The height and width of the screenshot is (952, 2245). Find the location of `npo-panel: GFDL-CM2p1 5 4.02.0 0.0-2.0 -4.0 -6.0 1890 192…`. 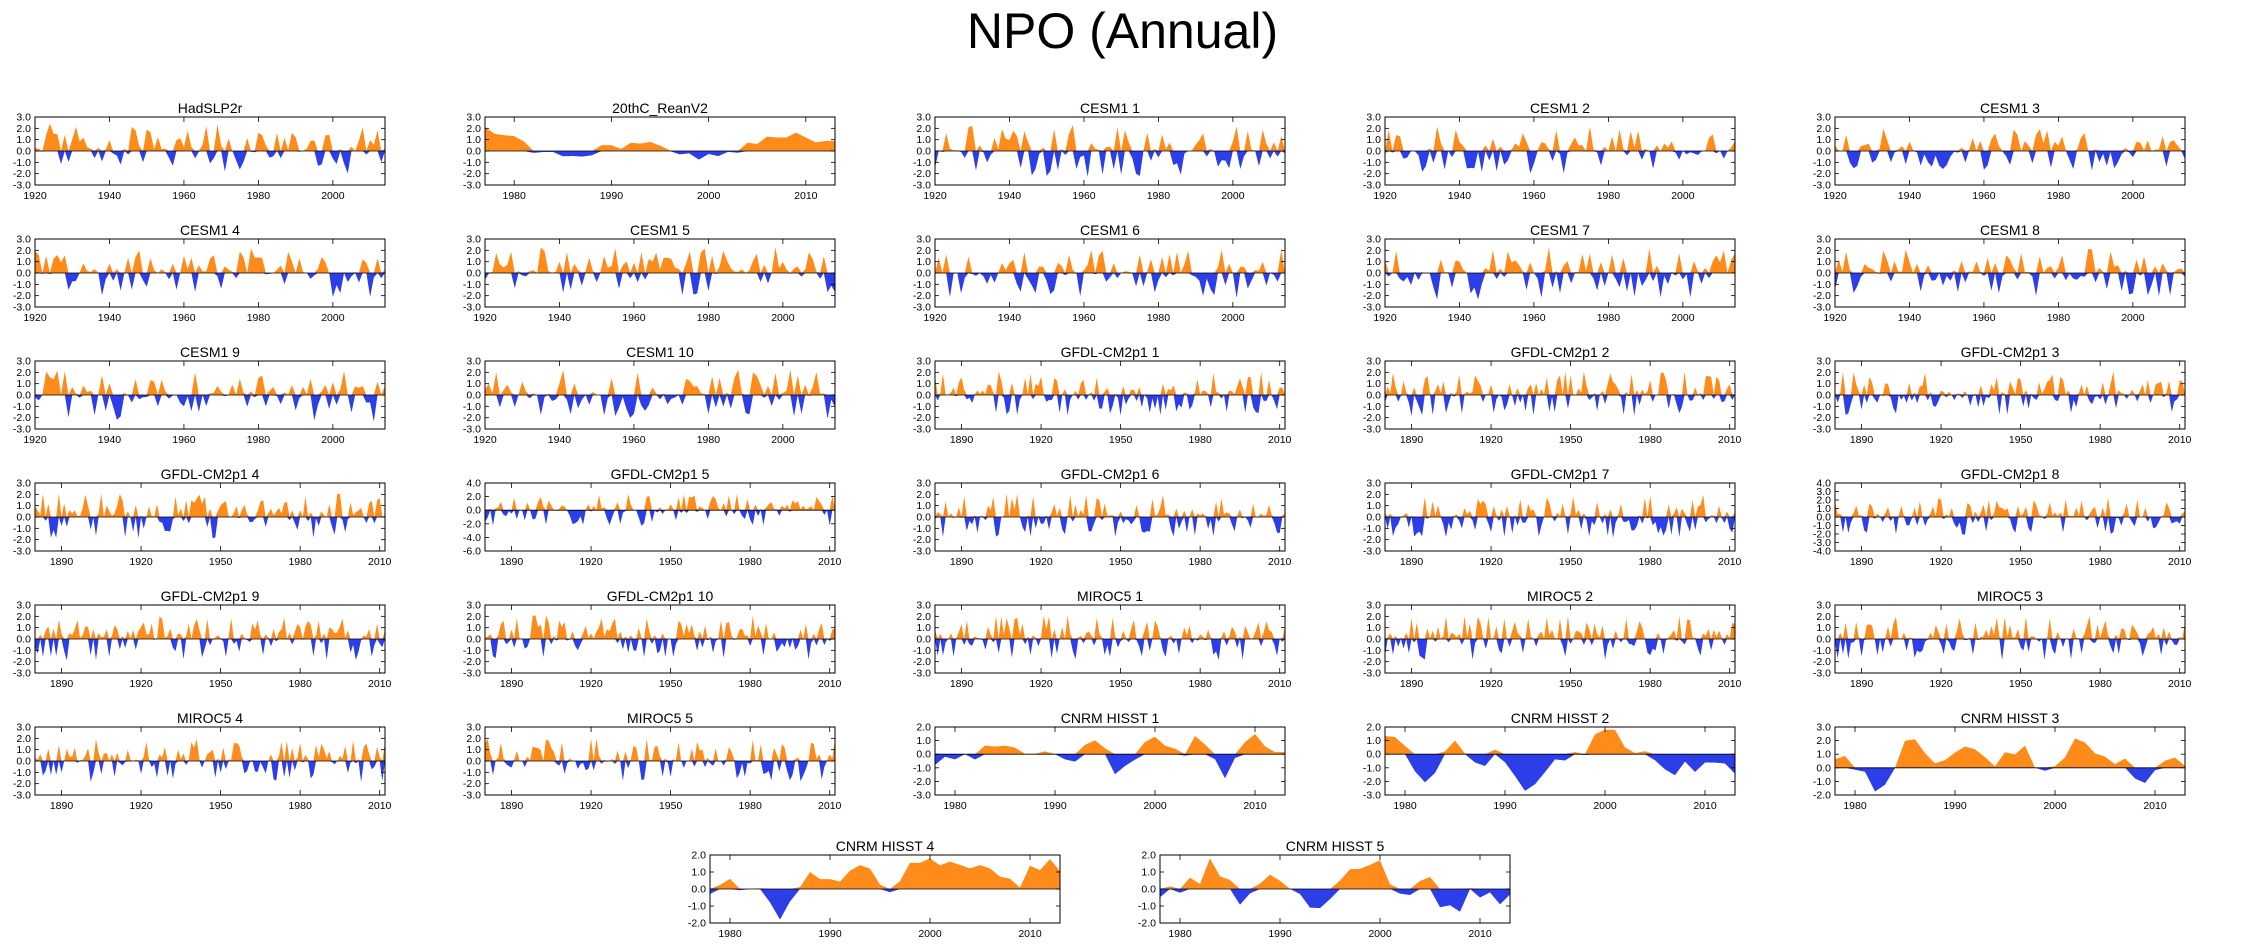

npo-panel: GFDL-CM2p1 5 4.02.0 0.0-2.0 -4.0 -6.0 1890 192… is located at coordinates (652, 517).